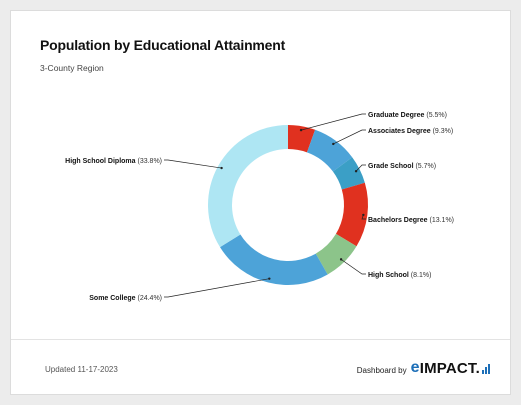 The height and width of the screenshot is (405, 521). I want to click on bar-chart-icon, so click(486, 369).